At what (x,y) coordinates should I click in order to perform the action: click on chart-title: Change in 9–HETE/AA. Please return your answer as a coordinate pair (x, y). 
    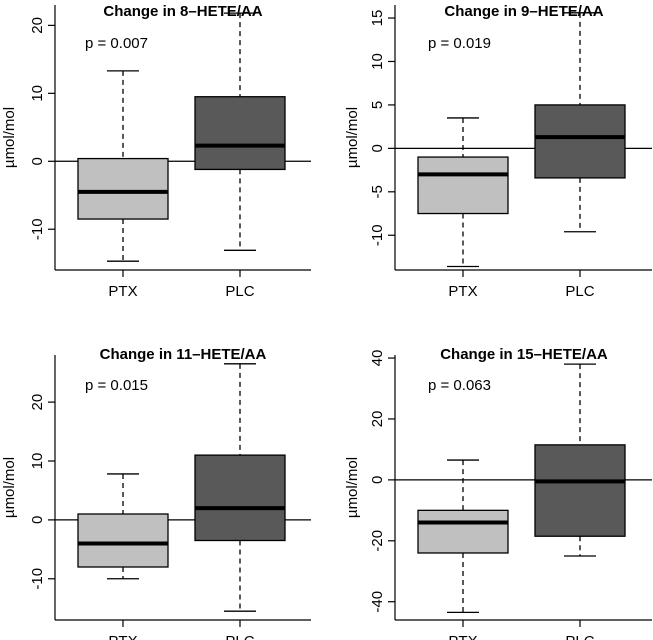
    Looking at the image, I should click on (523, 11).